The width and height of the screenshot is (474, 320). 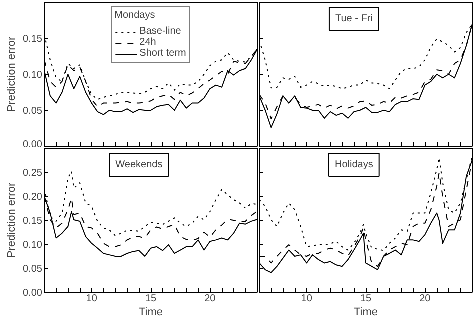 What do you see at coordinates (33, 197) in the screenshot?
I see `y-tick-label: 0.20` at bounding box center [33, 197].